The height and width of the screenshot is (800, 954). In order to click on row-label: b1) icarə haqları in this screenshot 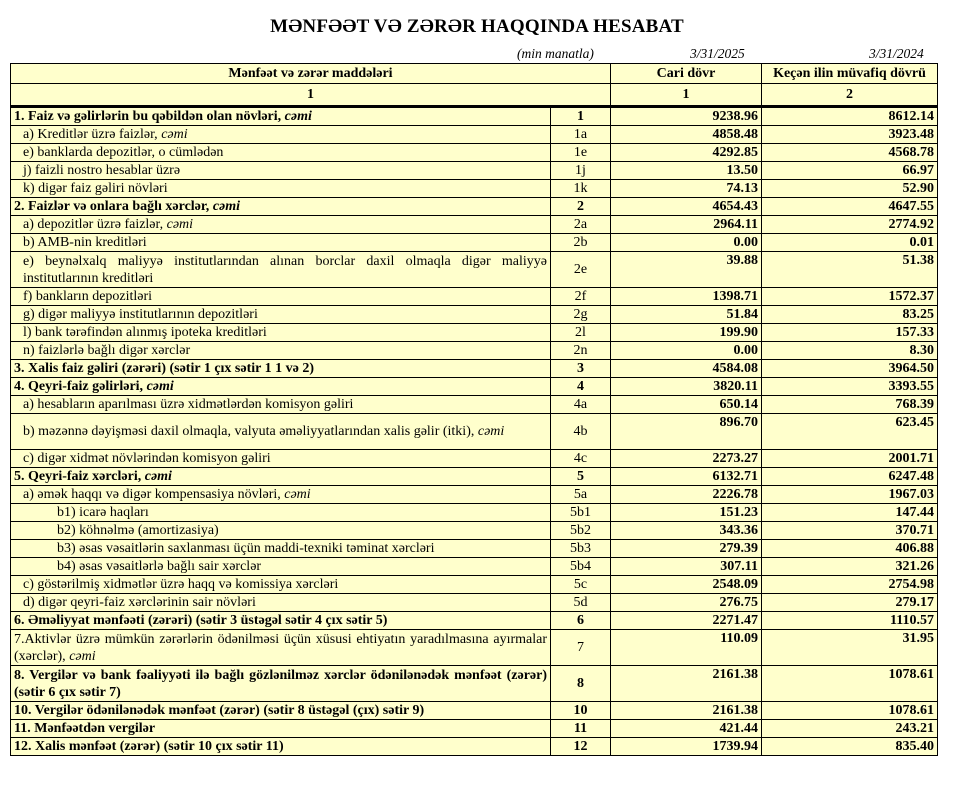, I will do `click(280, 512)`.